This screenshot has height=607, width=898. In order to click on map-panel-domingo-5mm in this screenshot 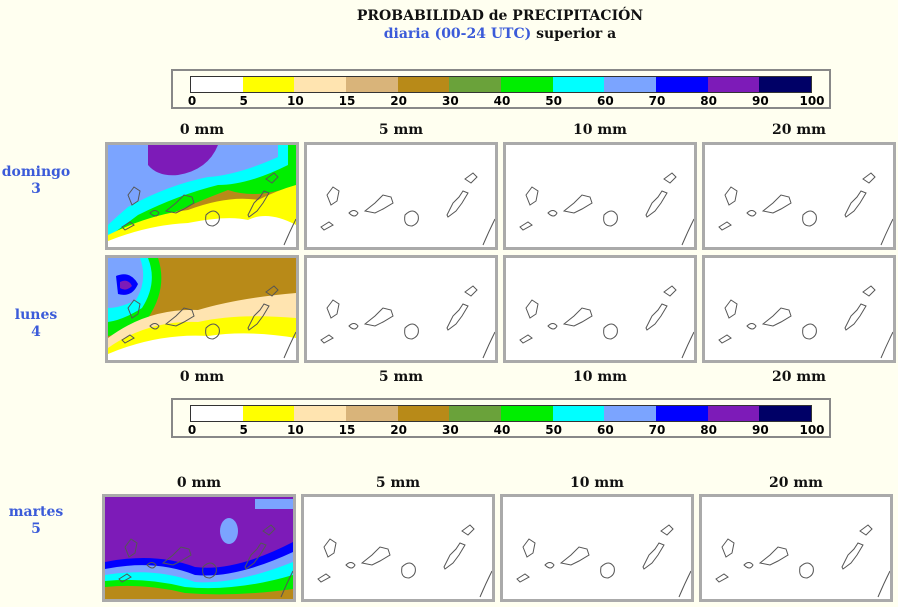, I will do `click(401, 196)`.